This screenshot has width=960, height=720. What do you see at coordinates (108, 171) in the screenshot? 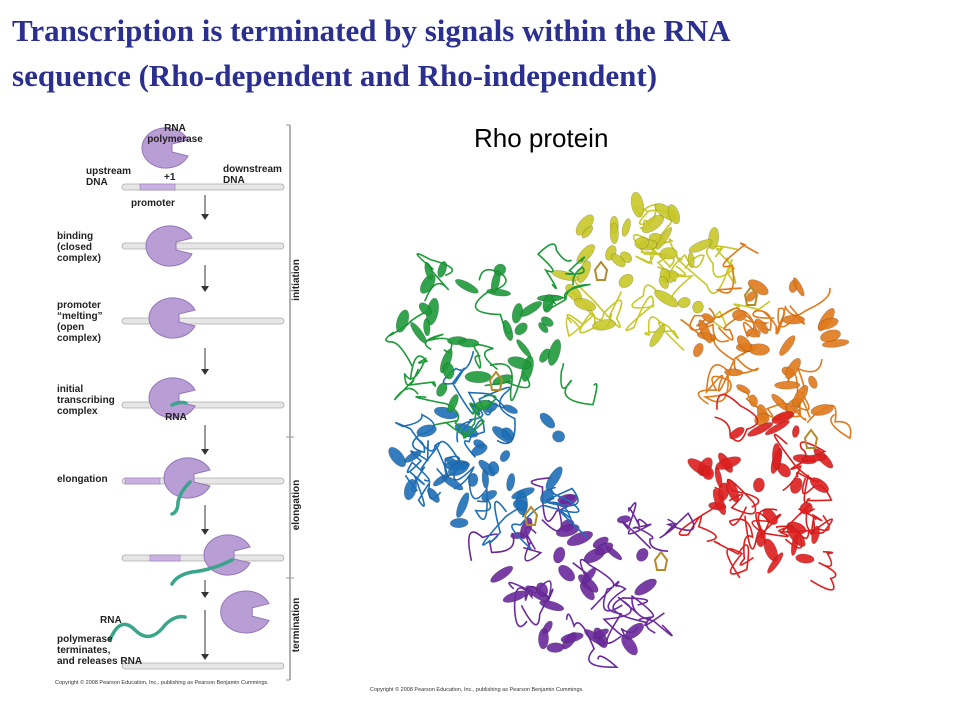
I see `diagram-label: upstream` at bounding box center [108, 171].